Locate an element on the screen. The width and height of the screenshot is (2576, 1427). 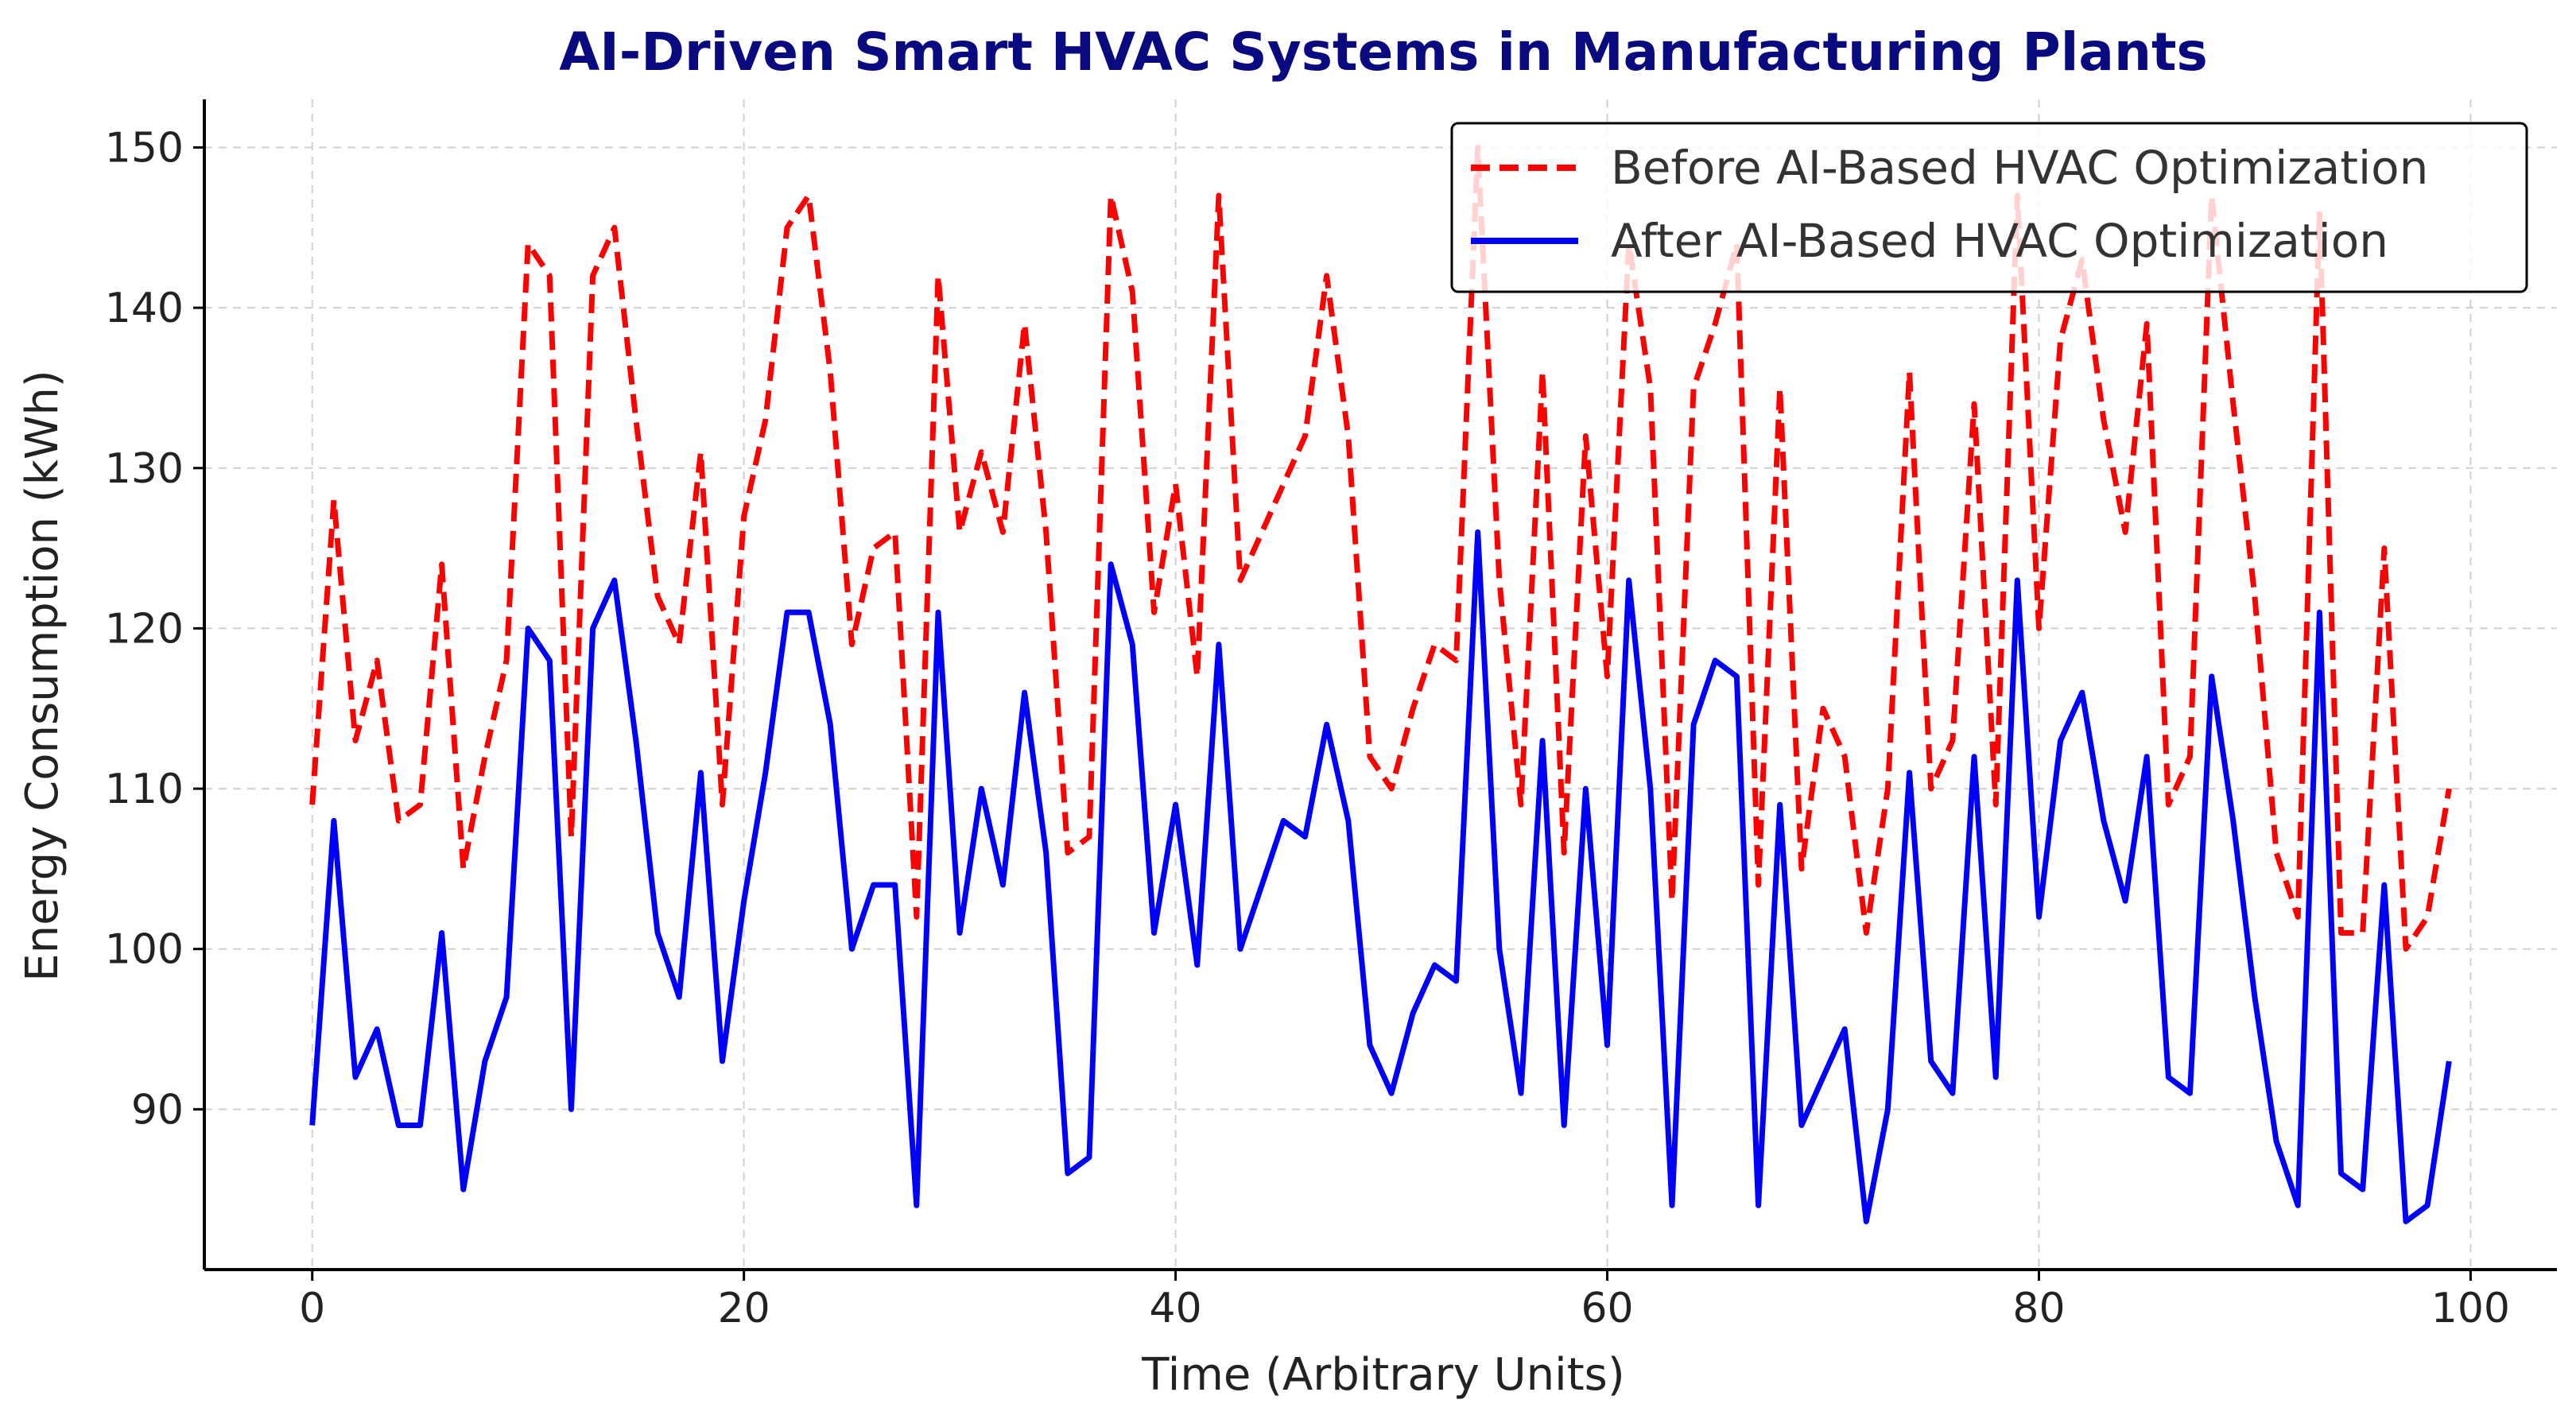
y-axis-label: Energy Consumption (kWh) is located at coordinates (43, 676).